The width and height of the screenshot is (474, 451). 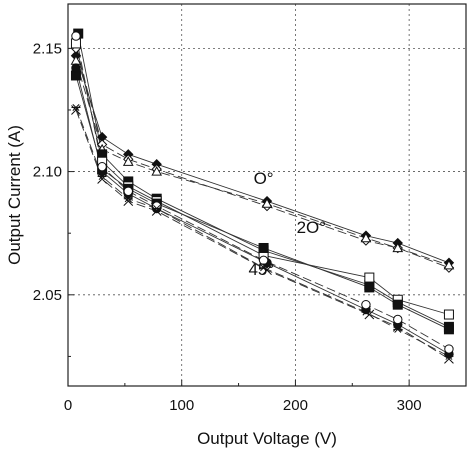 What do you see at coordinates (68, 405) in the screenshot?
I see `x-tick-label: 0` at bounding box center [68, 405].